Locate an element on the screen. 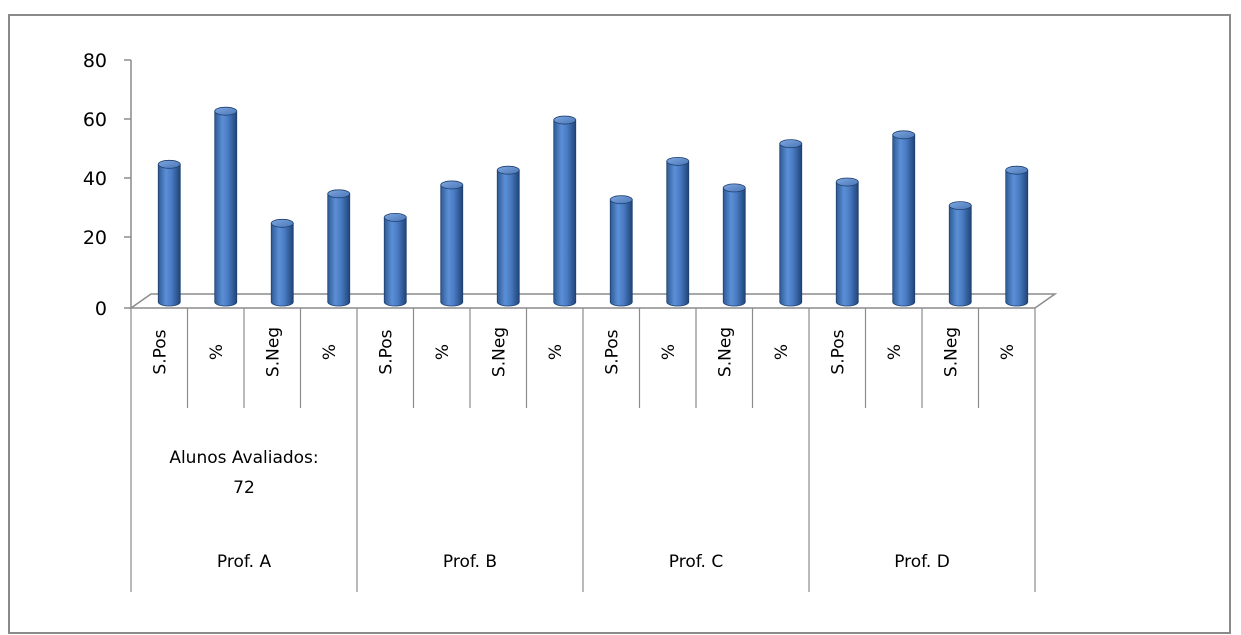 This screenshot has height=635, width=1241. group-note: 72 is located at coordinates (244, 488).